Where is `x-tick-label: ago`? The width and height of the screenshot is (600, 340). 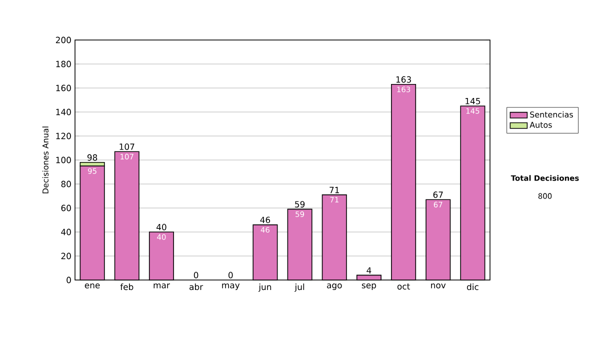
x-tick-label: ago is located at coordinates (334, 287).